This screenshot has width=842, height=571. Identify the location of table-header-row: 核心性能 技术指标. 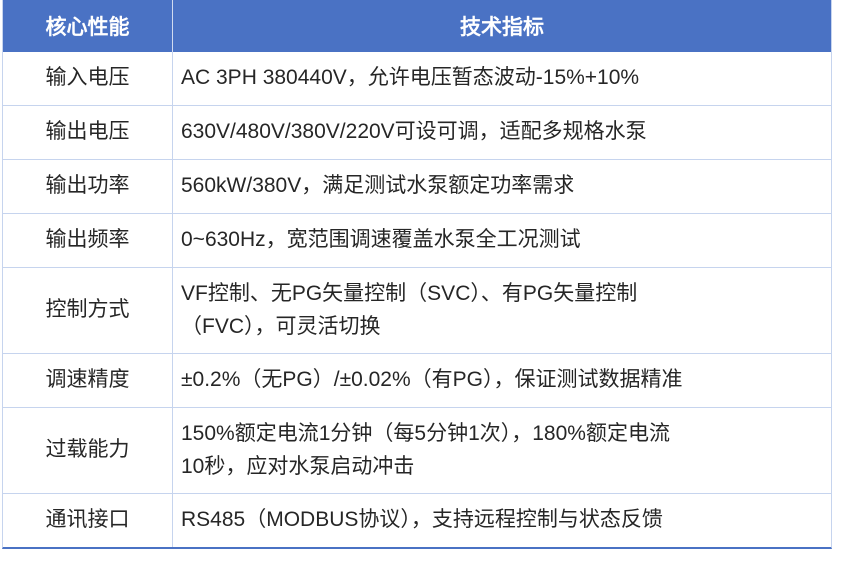
(417, 26).